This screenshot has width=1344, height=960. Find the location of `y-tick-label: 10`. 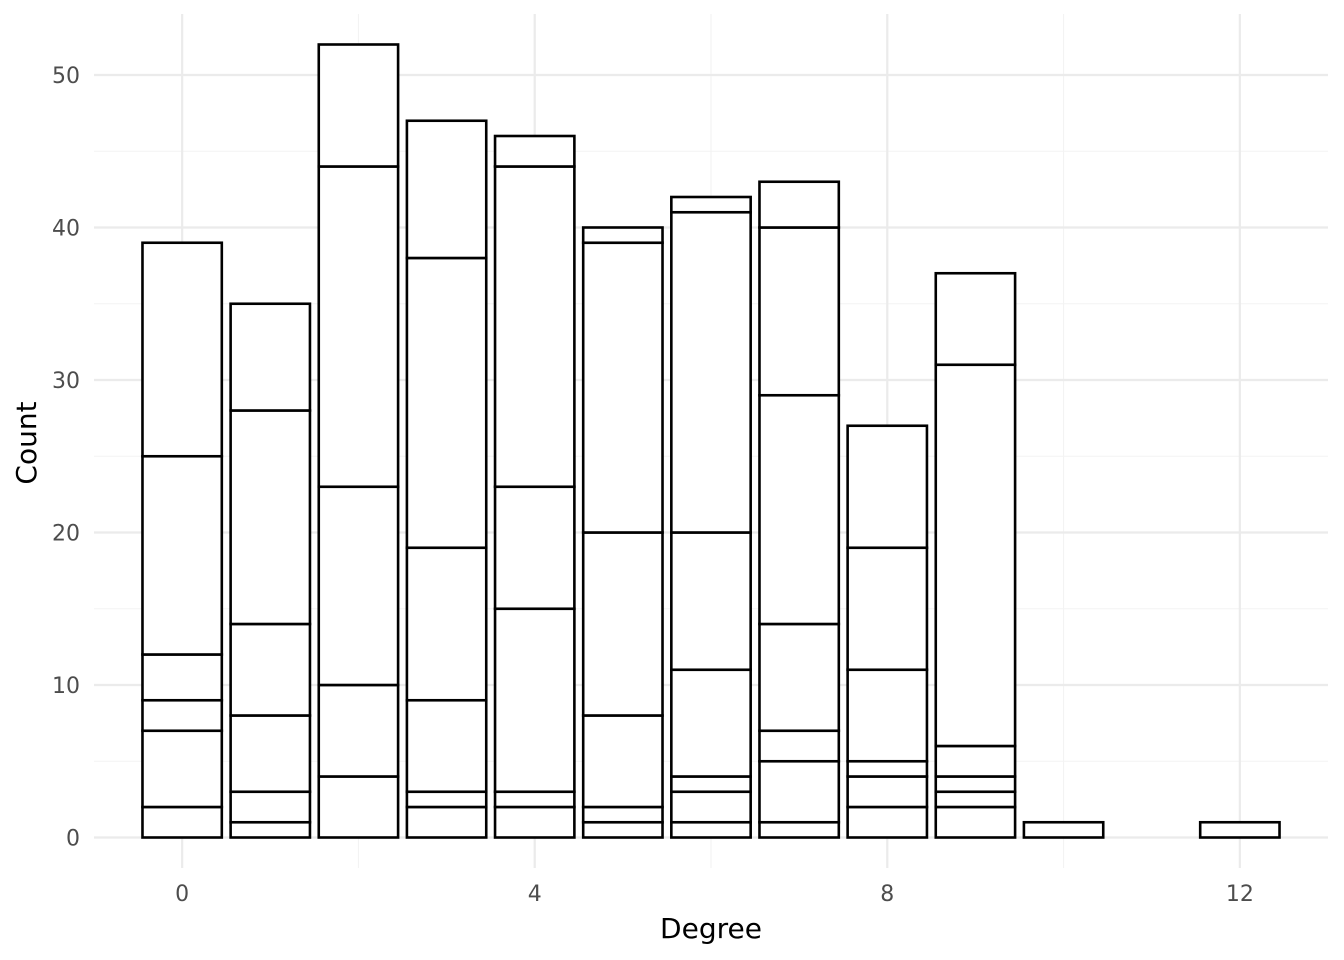

y-tick-label: 10 is located at coordinates (66, 686).